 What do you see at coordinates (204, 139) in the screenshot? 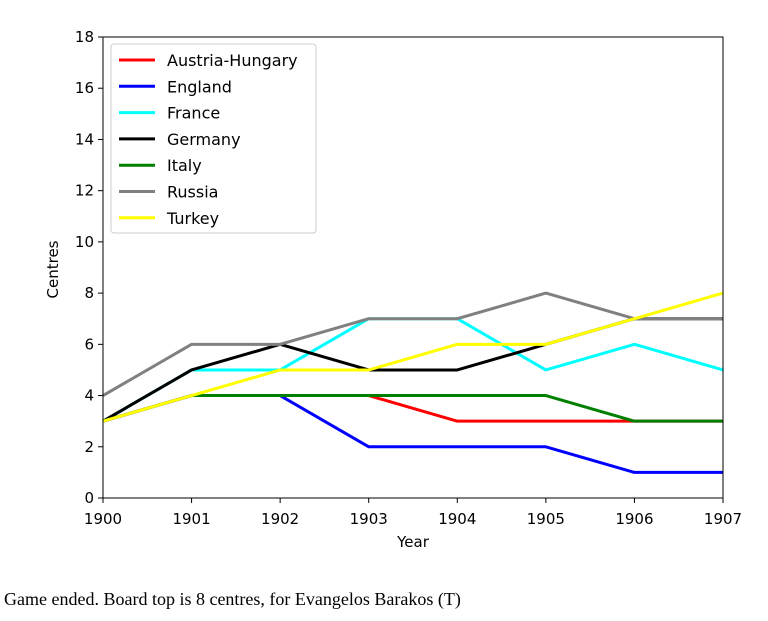
I see `legend-label: Germany` at bounding box center [204, 139].